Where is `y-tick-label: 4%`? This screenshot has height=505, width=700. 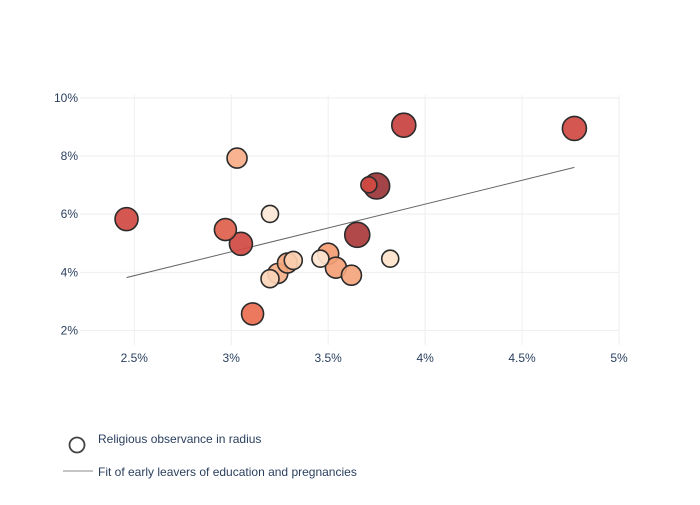 y-tick-label: 4% is located at coordinates (70, 272).